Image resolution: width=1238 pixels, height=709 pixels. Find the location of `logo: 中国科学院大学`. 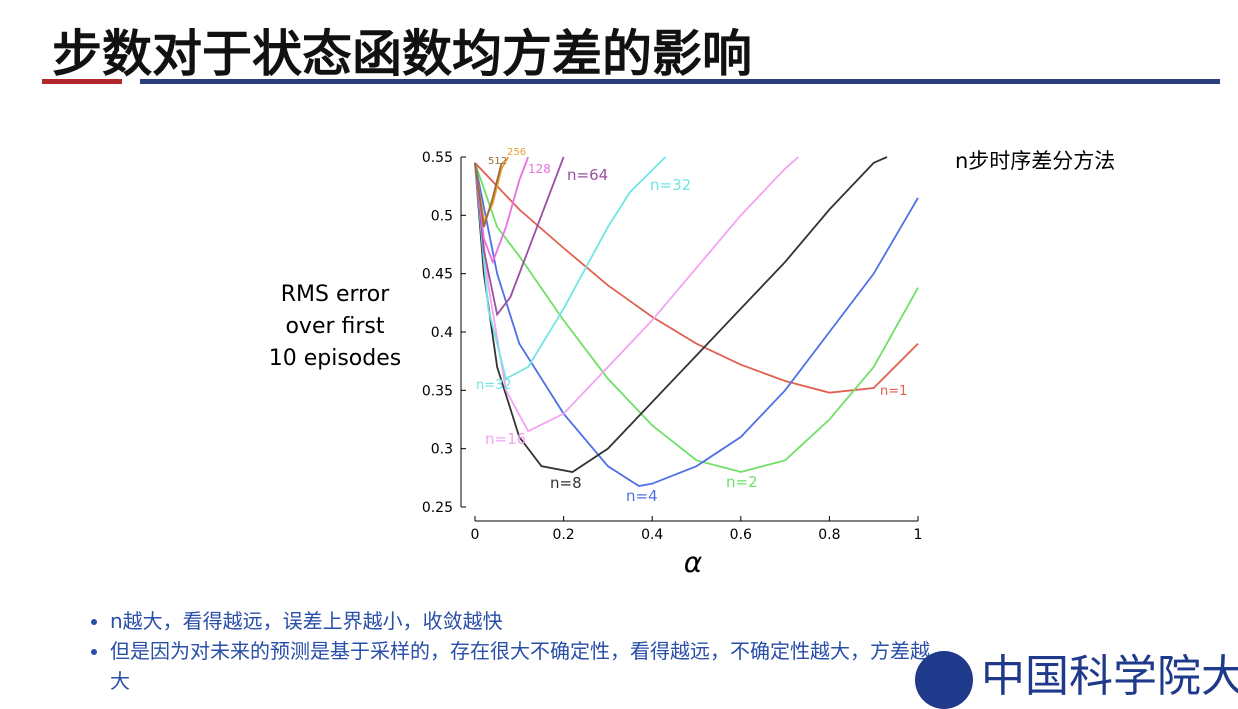

logo: 中国科学院大学 is located at coordinates (1076, 674).